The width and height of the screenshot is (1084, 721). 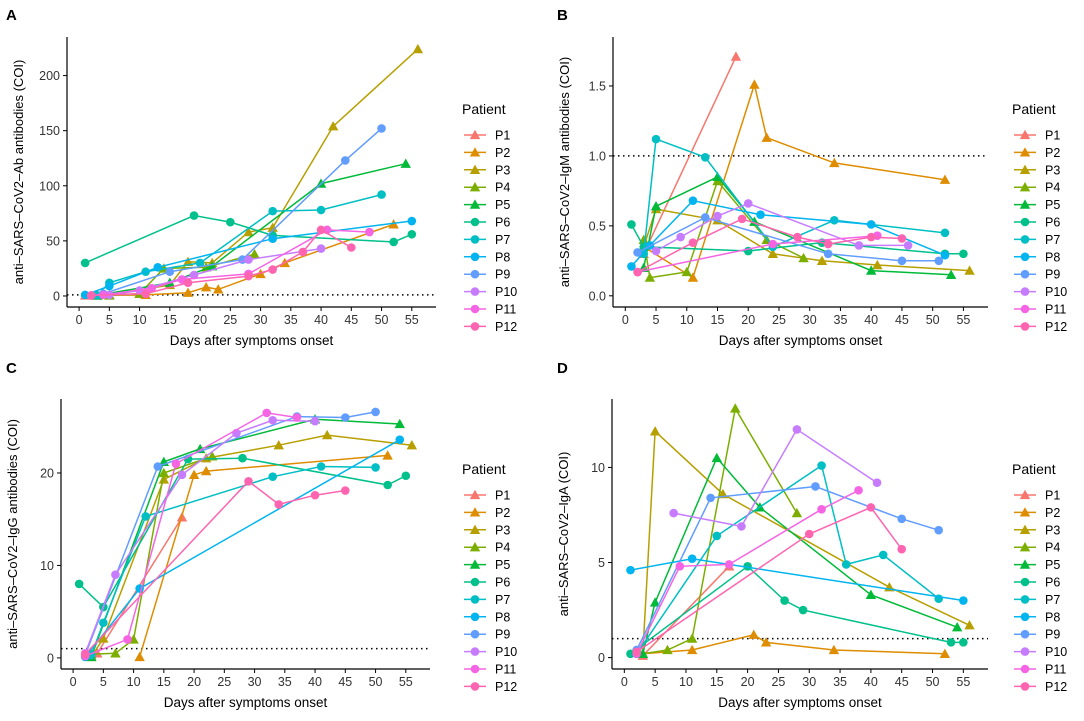 What do you see at coordinates (406, 682) in the screenshot?
I see `x-tick-label: 55` at bounding box center [406, 682].